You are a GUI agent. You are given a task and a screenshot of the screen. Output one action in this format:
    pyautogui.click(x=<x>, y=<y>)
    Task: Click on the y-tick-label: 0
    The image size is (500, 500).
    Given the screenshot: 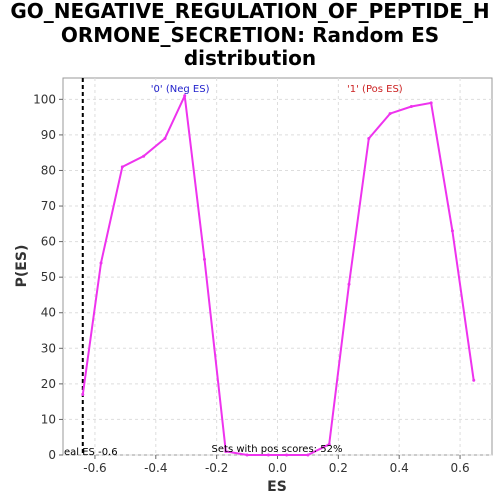 What is the action you would take?
    pyautogui.click(x=52, y=455)
    